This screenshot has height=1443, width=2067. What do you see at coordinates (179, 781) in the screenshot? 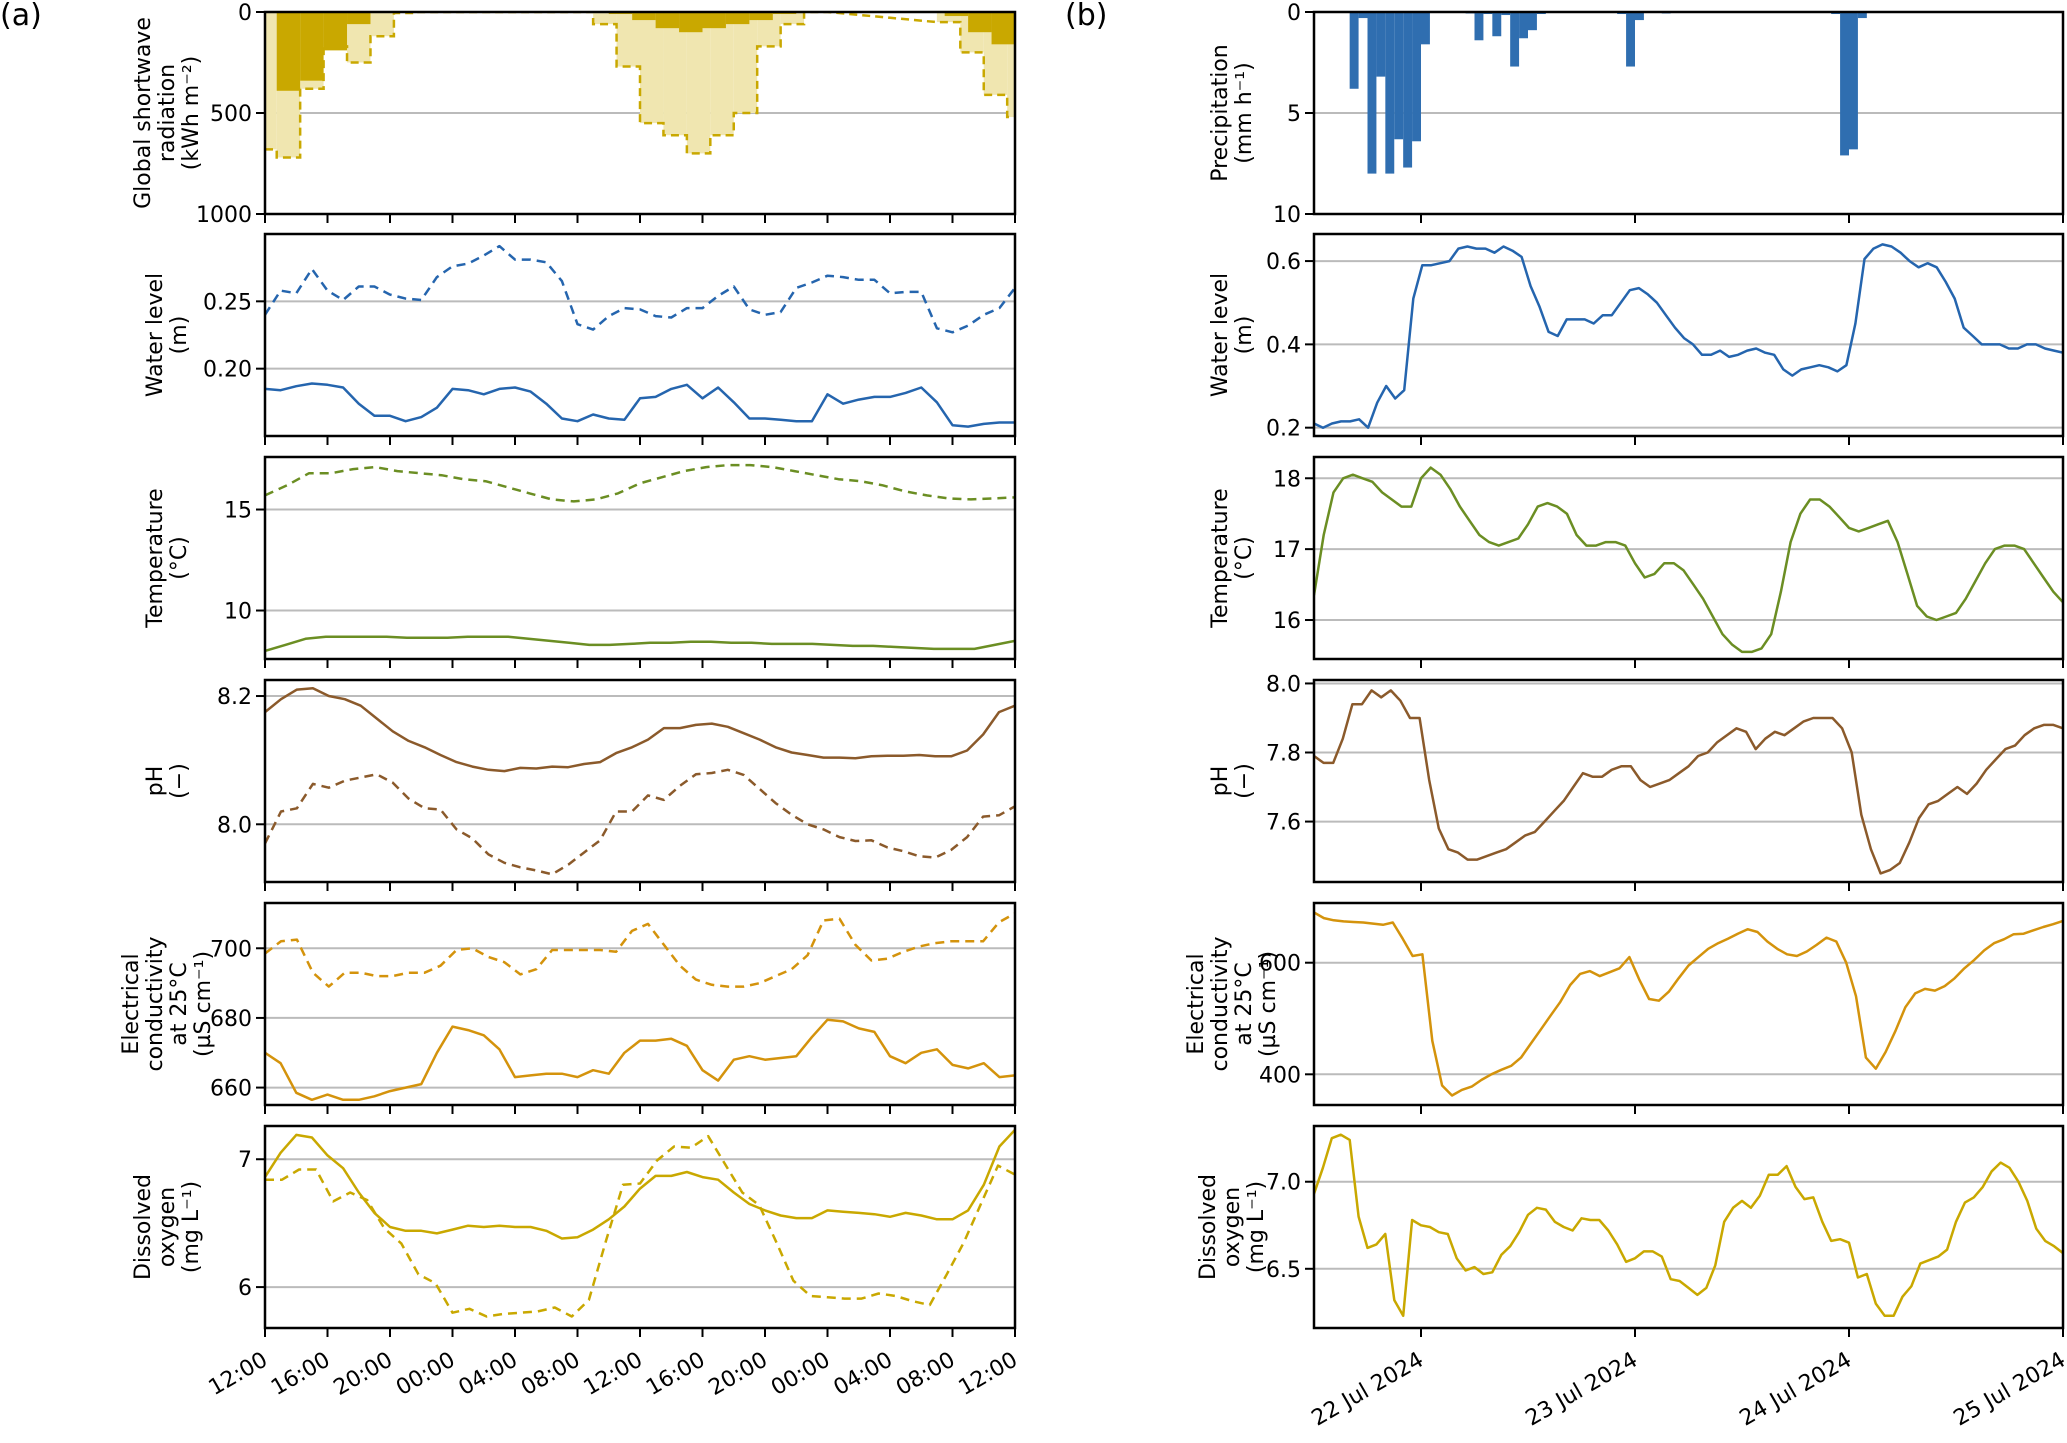
I see `y-axis-label: (−)` at bounding box center [179, 781].